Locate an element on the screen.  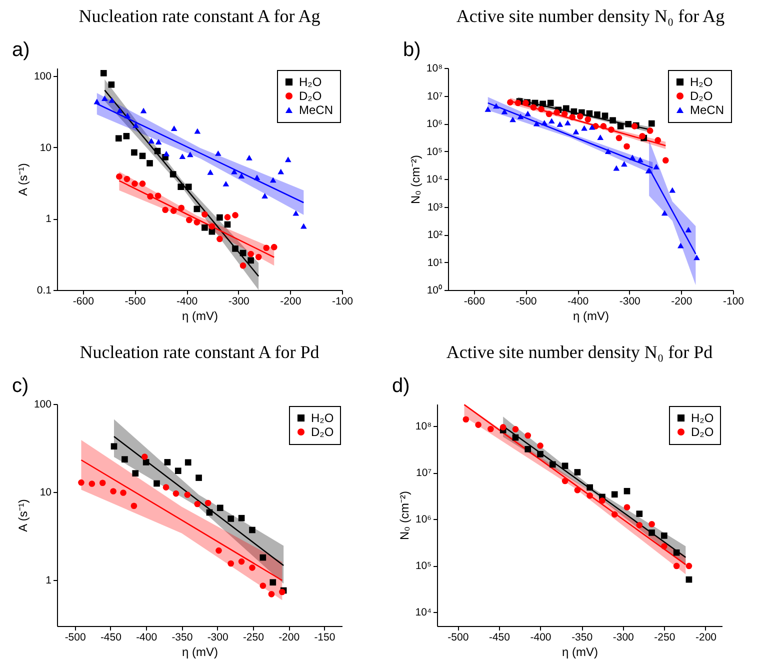
text: c) is located at coordinates (20, 386).